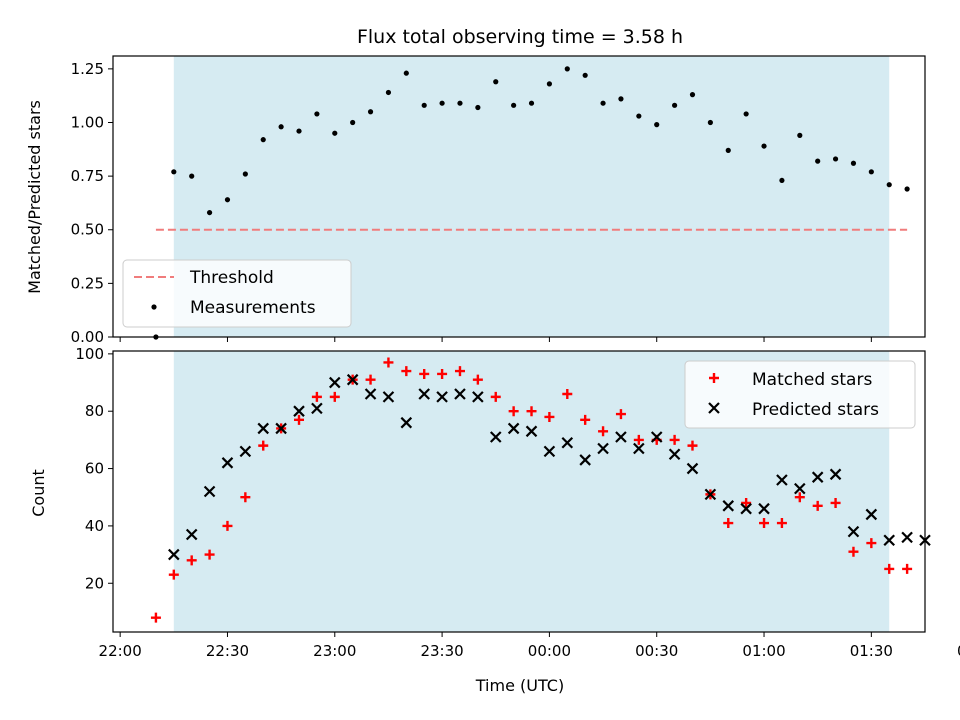 The width and height of the screenshot is (960, 720). What do you see at coordinates (441, 651) in the screenshot?
I see `x-tick-label: 23:30` at bounding box center [441, 651].